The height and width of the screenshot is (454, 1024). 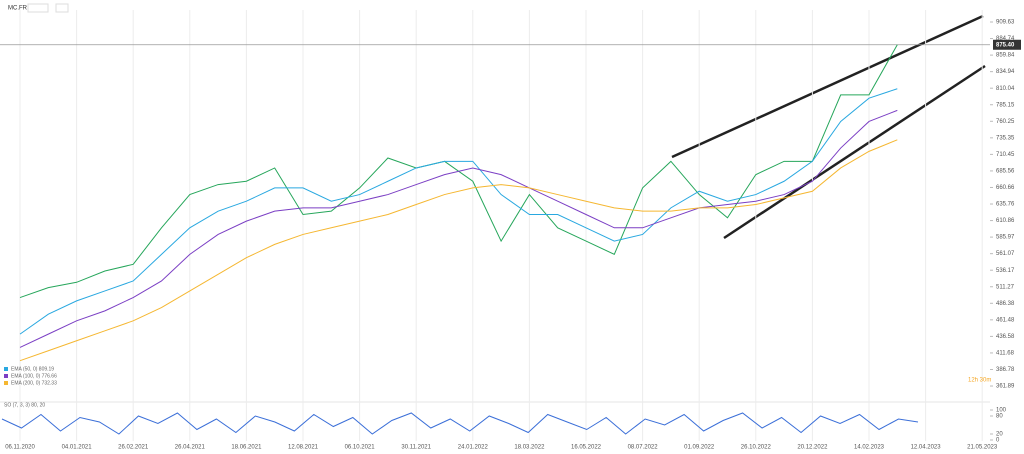 What do you see at coordinates (979, 381) in the screenshot?
I see `timer: 12h 30m` at bounding box center [979, 381].